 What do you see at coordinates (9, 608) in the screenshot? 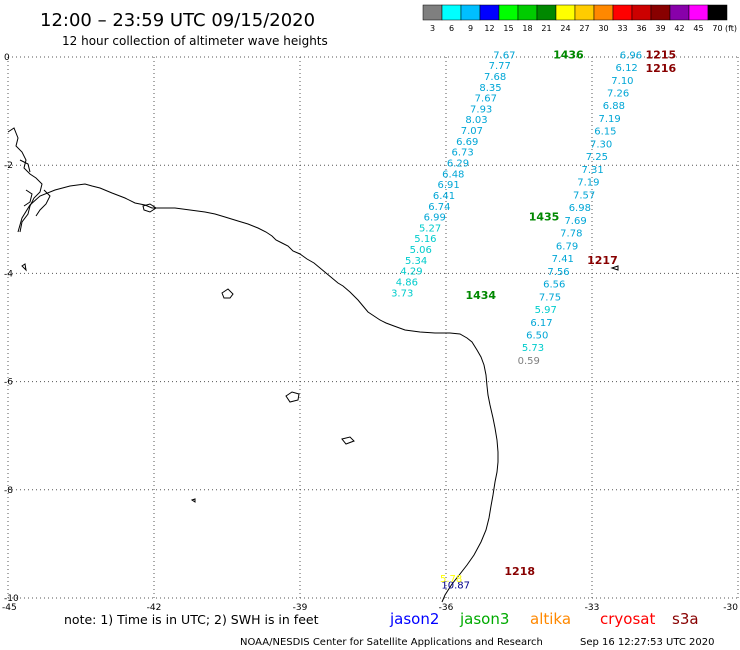
I see `x-tick-label-0: -45` at bounding box center [9, 608].